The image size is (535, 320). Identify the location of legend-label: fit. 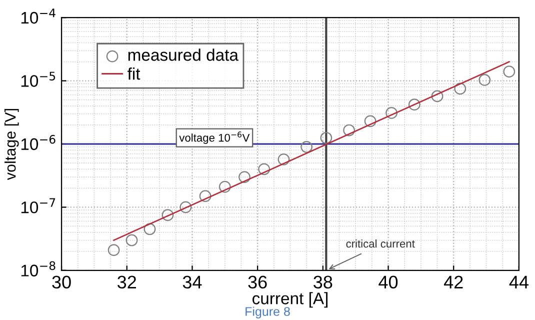
(134, 74).